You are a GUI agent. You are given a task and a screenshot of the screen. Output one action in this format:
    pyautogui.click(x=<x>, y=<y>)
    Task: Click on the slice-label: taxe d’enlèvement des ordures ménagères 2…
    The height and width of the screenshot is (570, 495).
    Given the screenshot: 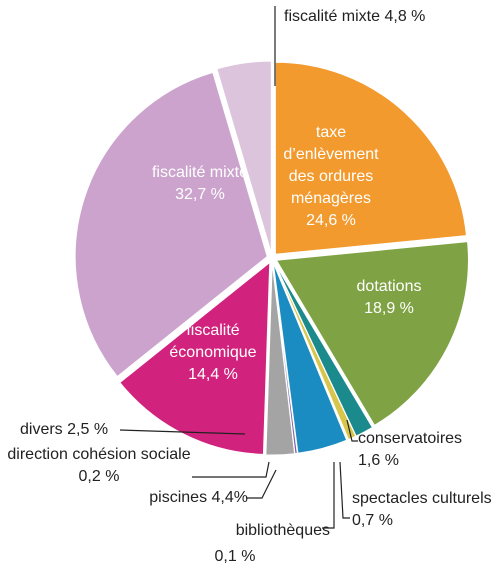 What is the action you would take?
    pyautogui.click(x=331, y=177)
    